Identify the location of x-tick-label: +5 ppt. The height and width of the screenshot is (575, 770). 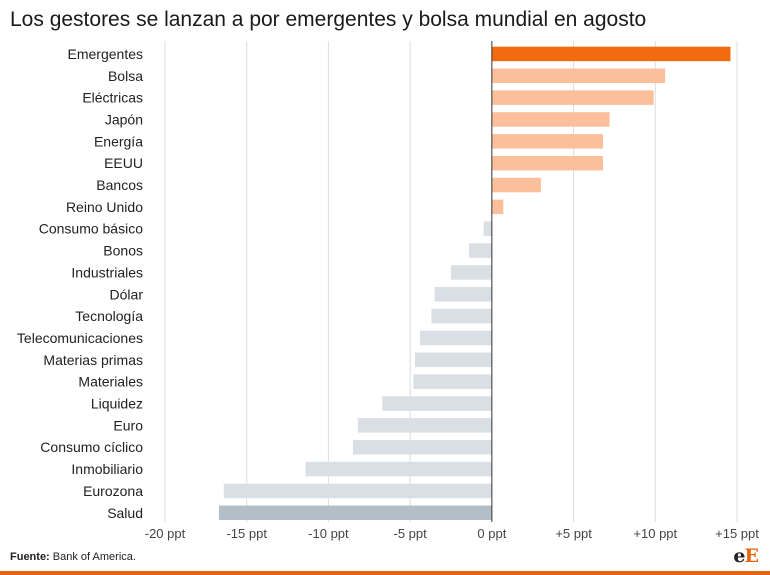
(573, 533).